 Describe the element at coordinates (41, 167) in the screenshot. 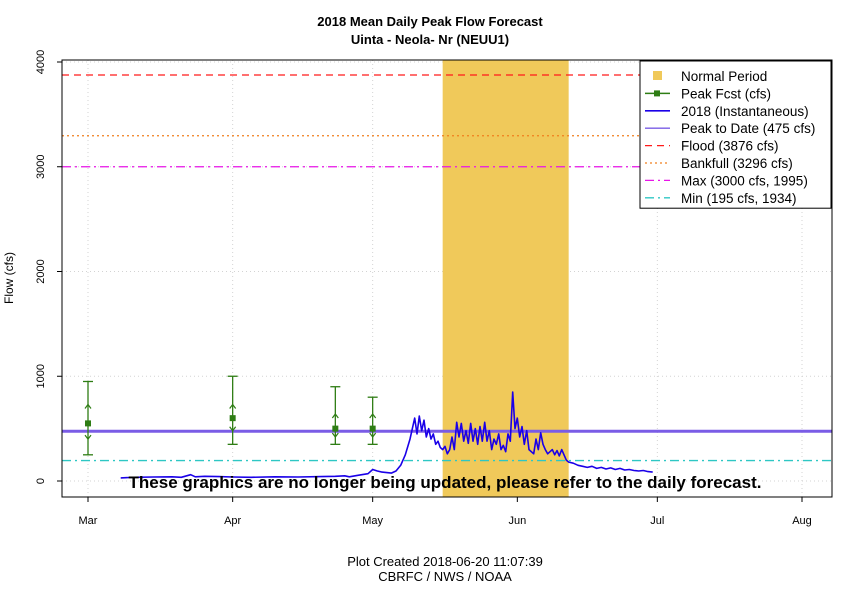

I see `y-tick-label: 3000` at that location.